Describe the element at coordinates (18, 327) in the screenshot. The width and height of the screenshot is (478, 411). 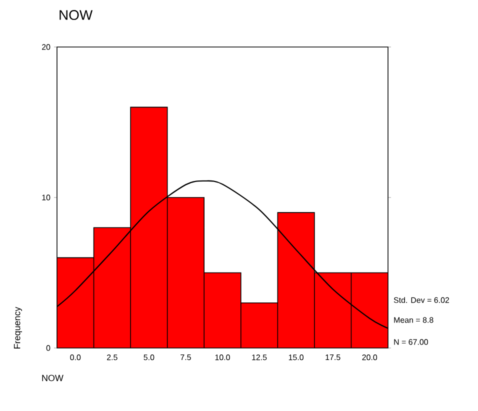
I see `y-axis-title: Frequency` at that location.